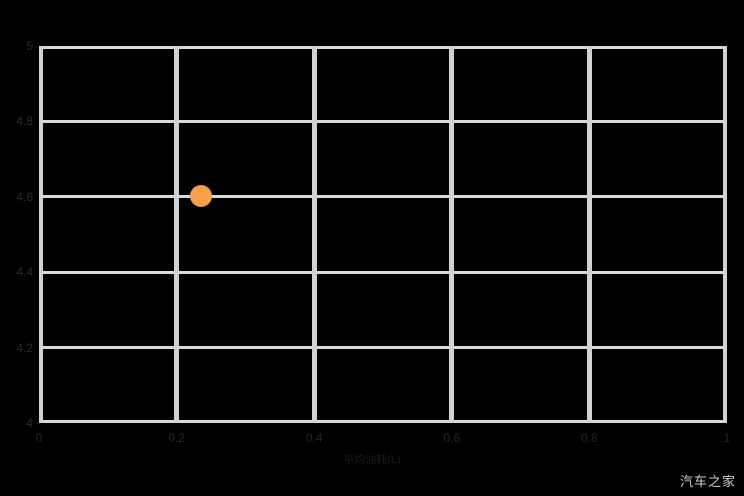 The height and width of the screenshot is (496, 744). Describe the element at coordinates (29, 423) in the screenshot. I see `y-axis-tick-label: 4` at that location.